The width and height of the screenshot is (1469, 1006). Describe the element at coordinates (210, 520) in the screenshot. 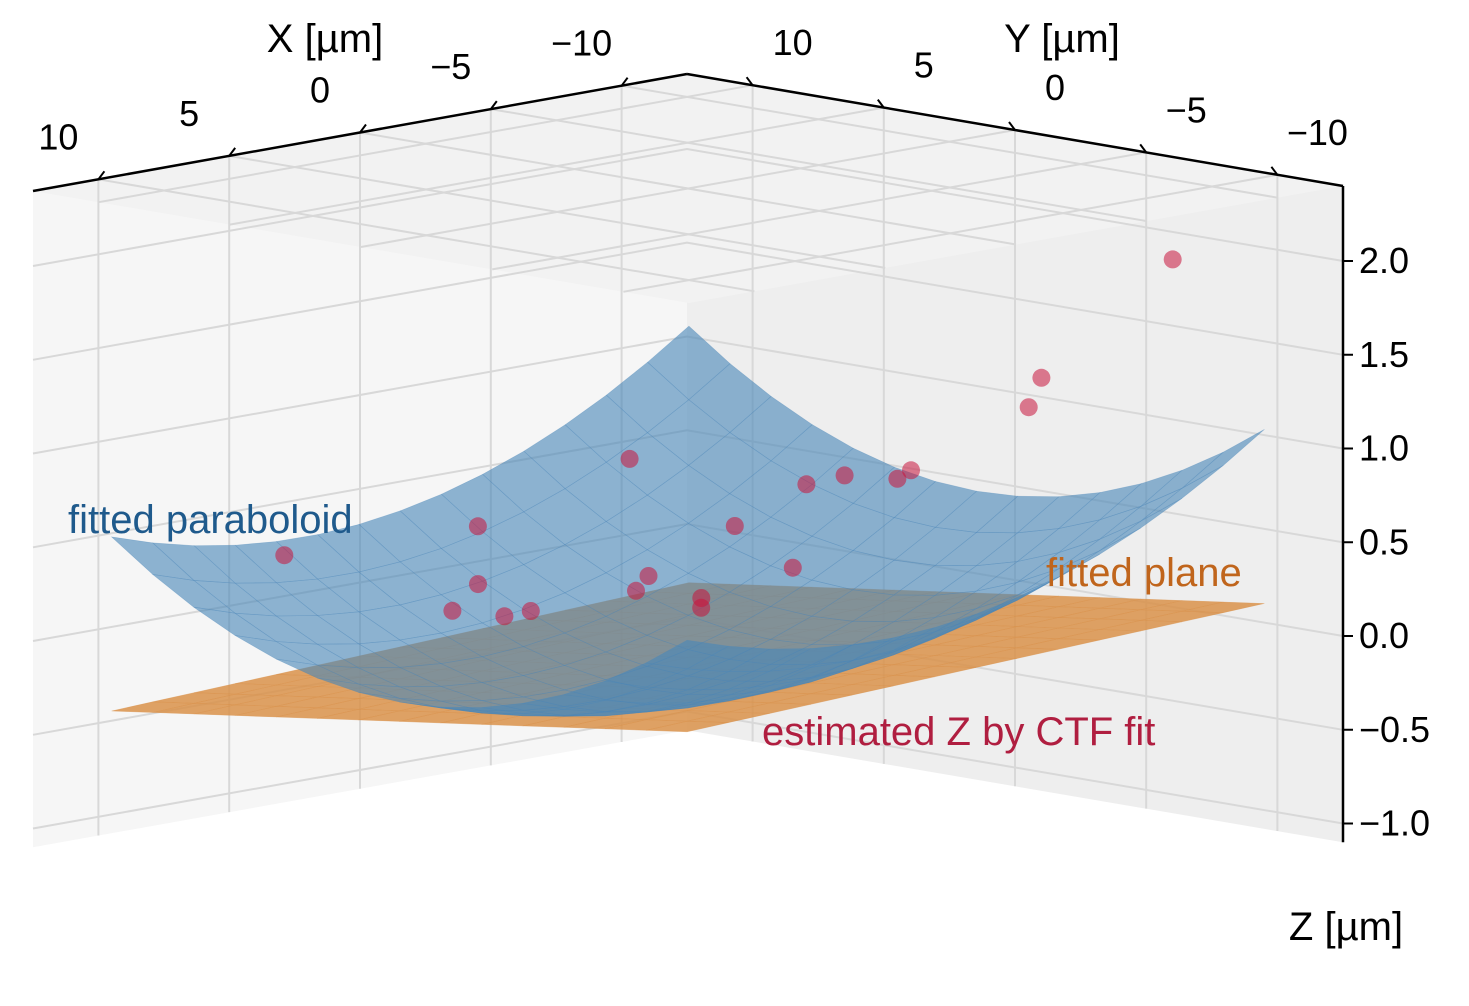

I see `paraboloid-annotation: fitted paraboloid` at that location.